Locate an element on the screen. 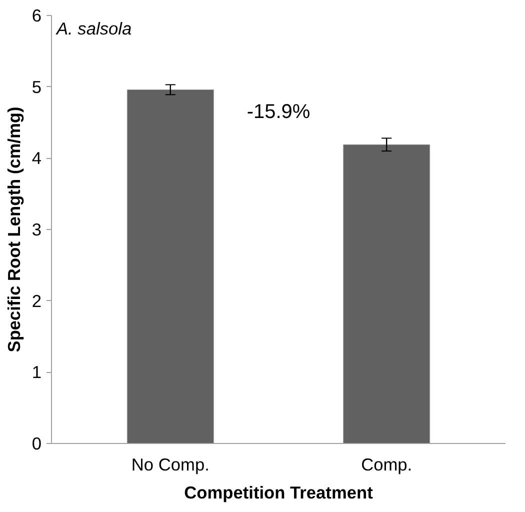  y-tick-label: 1 is located at coordinates (37, 372).